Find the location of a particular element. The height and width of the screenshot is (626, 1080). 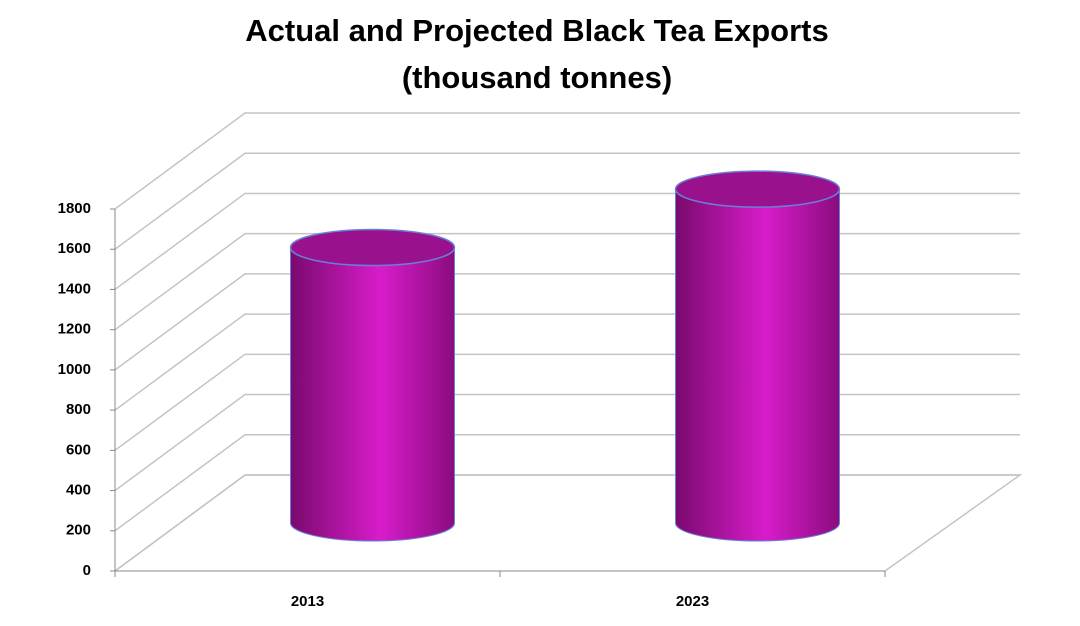

y-tick-label: 1400 is located at coordinates (74, 288).